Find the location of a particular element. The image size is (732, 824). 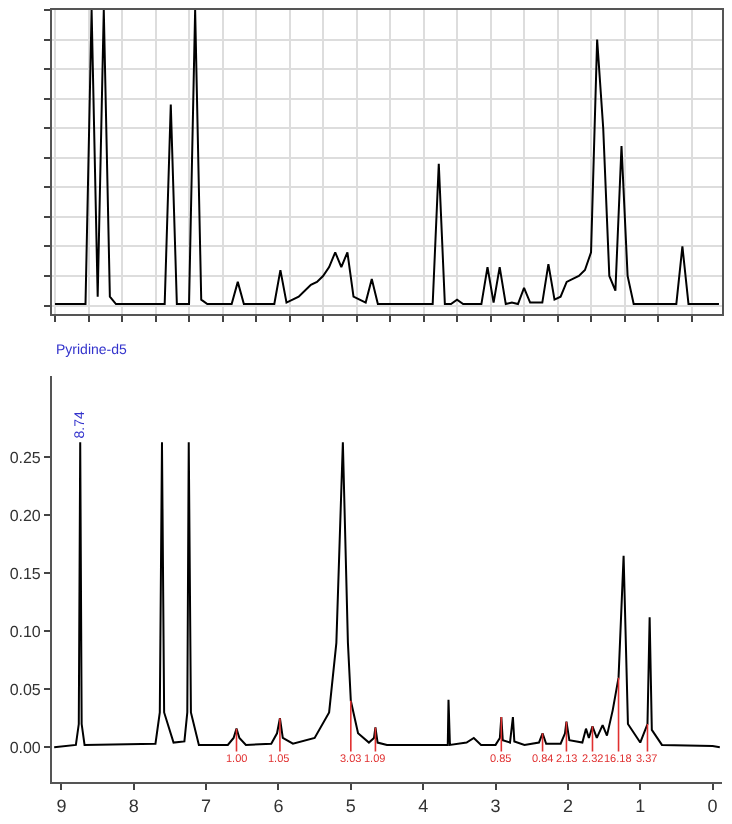

y-tick-label: 0.05 is located at coordinates (25, 689).